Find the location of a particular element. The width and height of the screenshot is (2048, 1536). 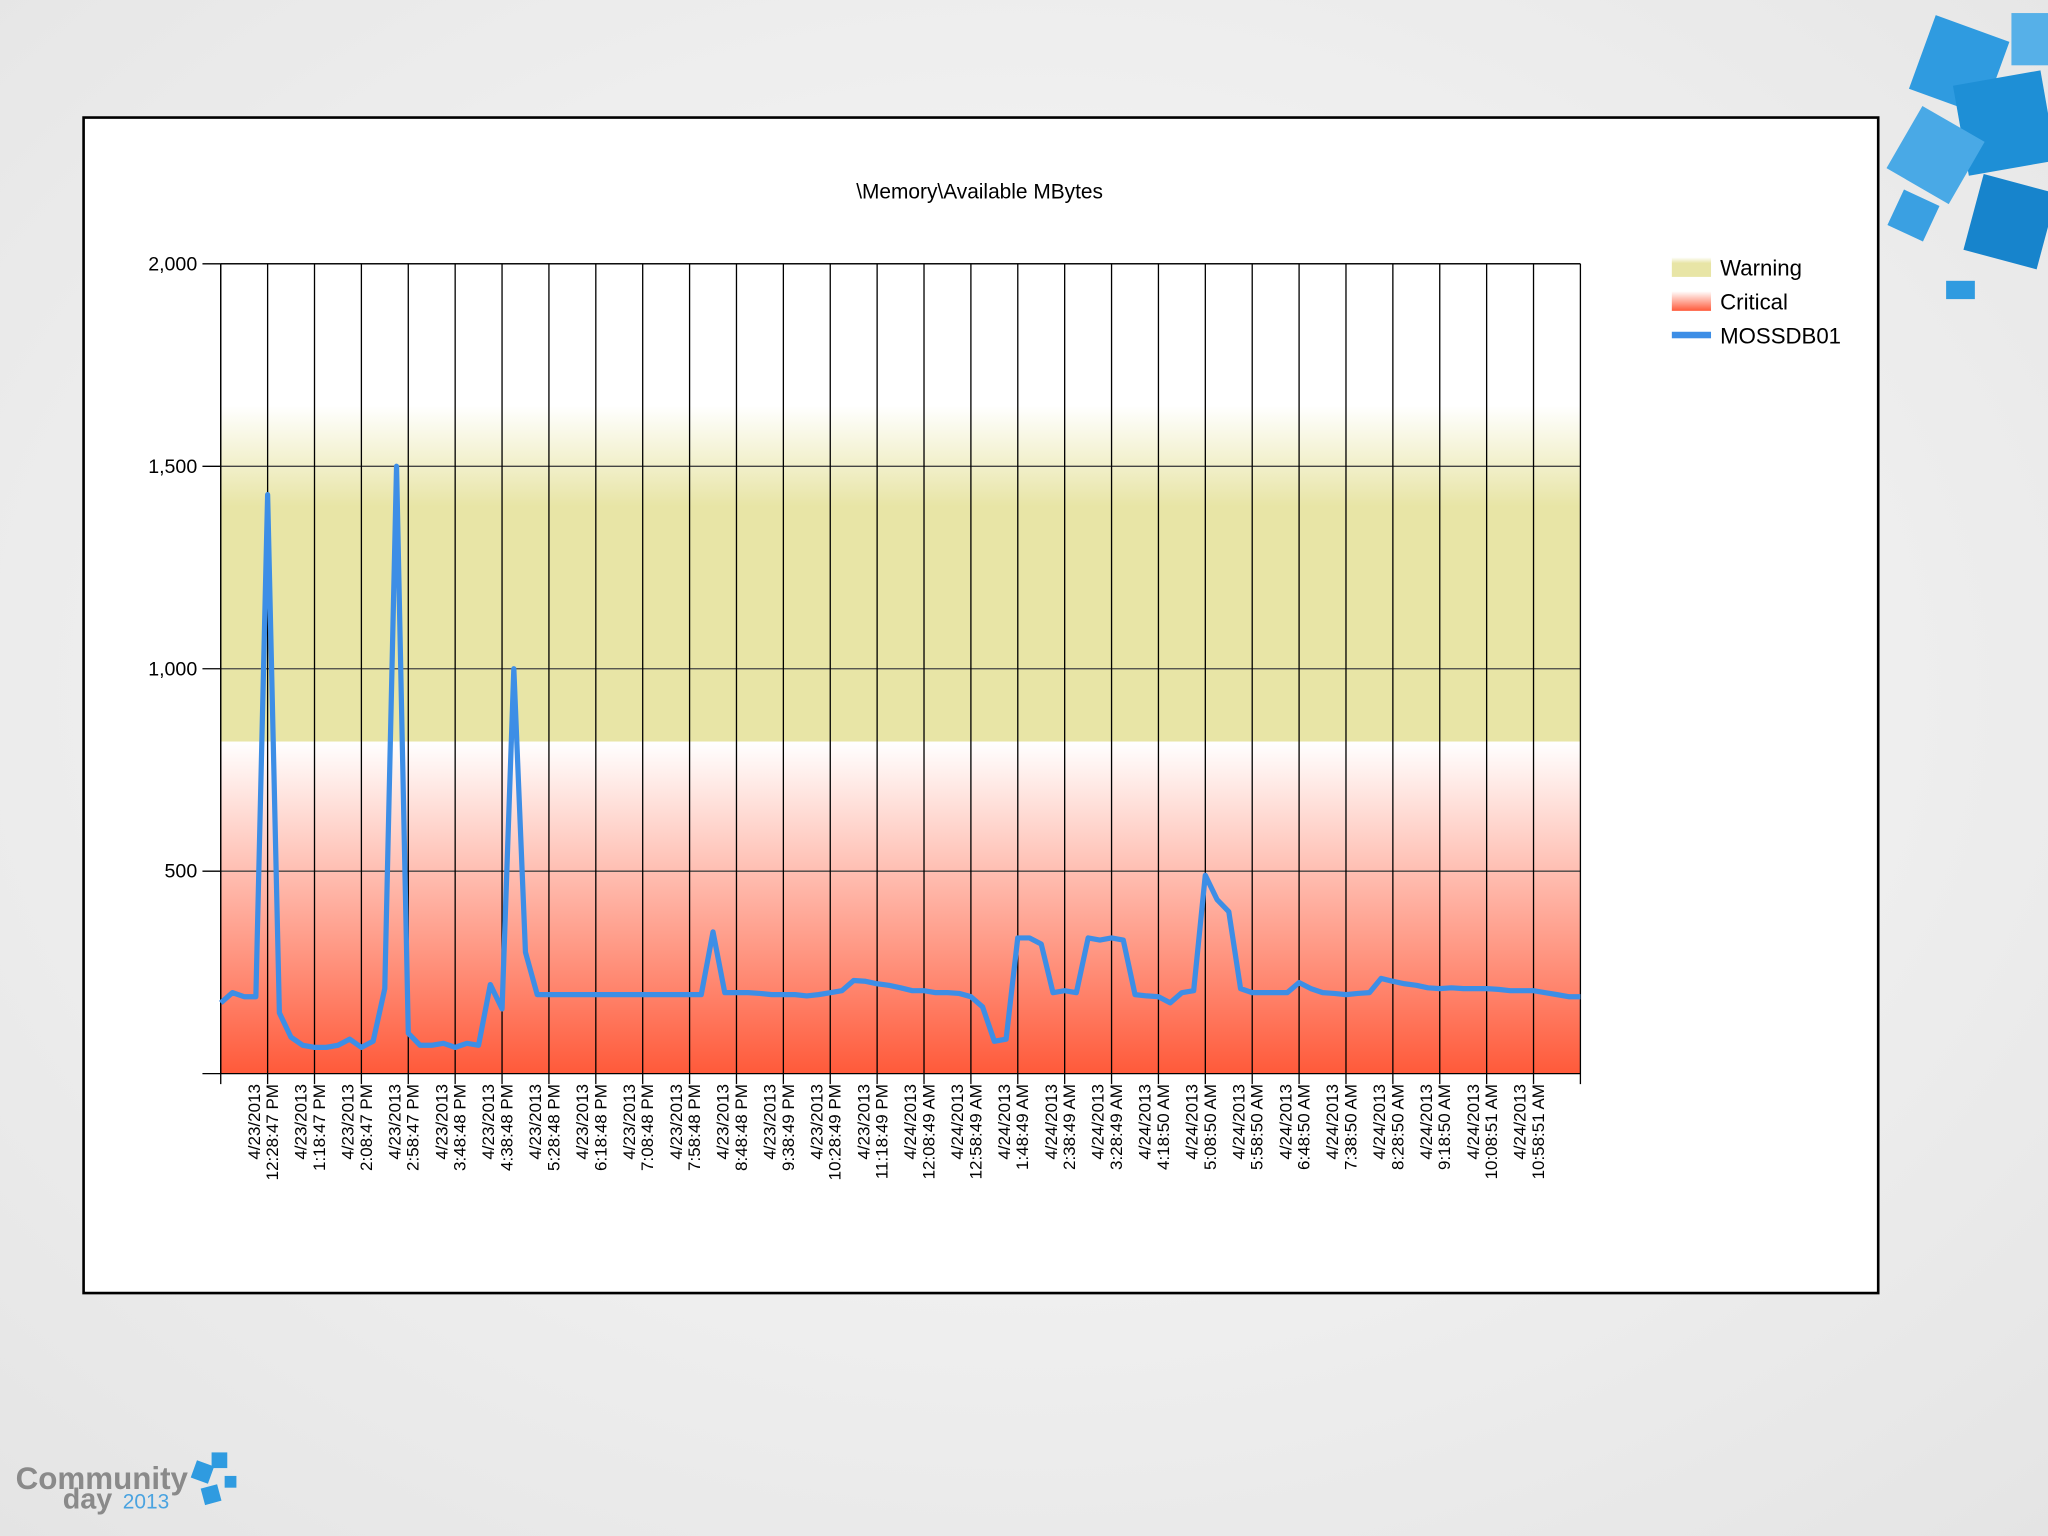

x-tick-label-group: 4/24/2013 4:18:50 AM is located at coordinates (1154, 1127).